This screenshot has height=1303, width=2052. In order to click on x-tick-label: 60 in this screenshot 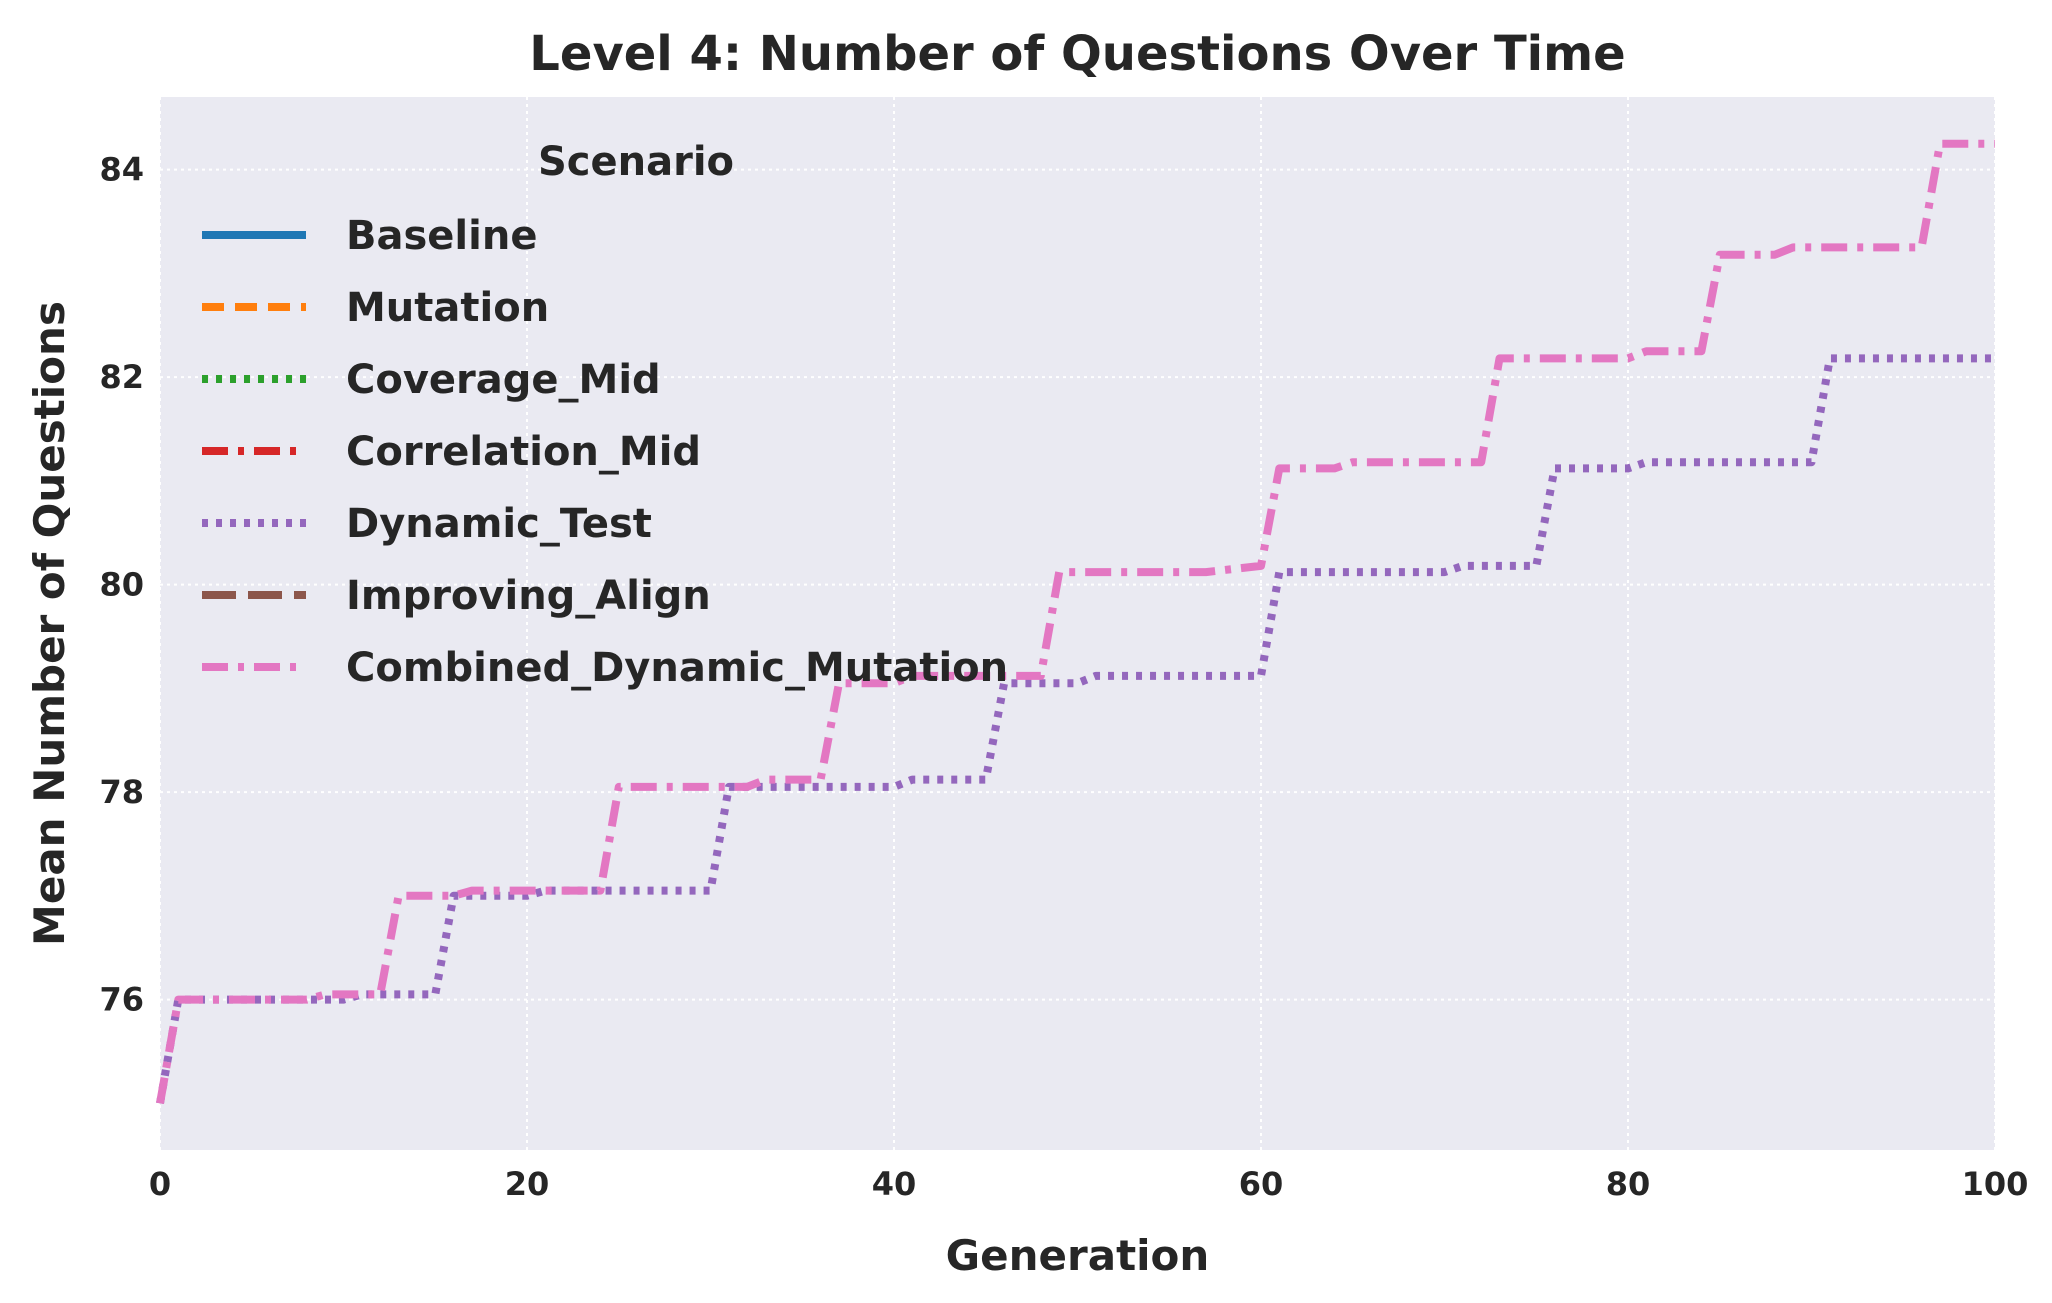, I will do `click(1261, 1184)`.